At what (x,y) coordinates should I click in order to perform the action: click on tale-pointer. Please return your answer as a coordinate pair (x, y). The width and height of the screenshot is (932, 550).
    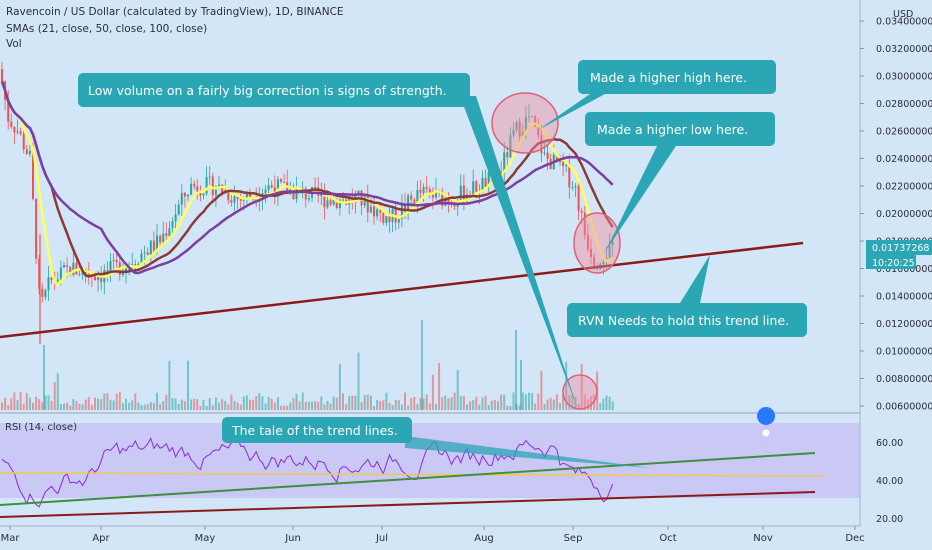
    Looking at the image, I should click on (528, 452).